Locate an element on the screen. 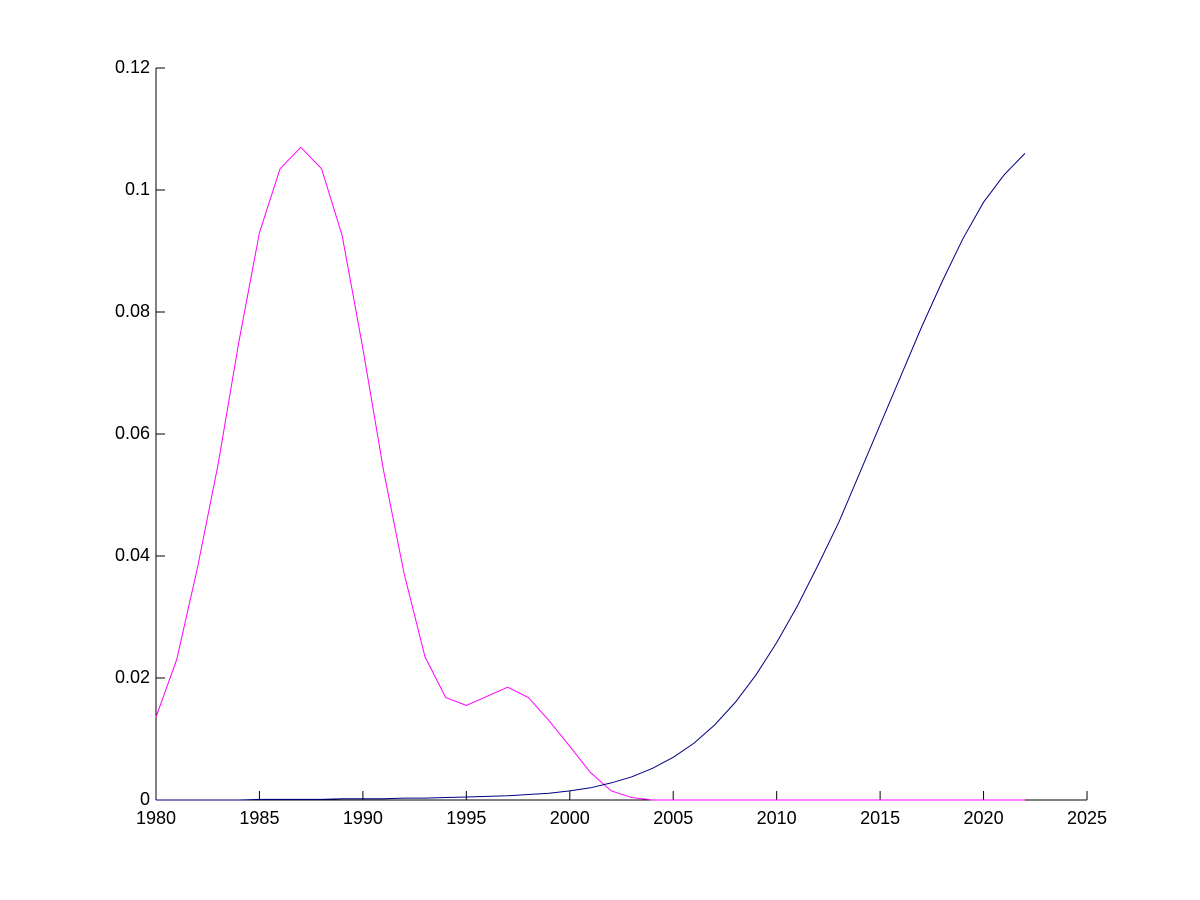 Image resolution: width=1200 pixels, height=900 pixels. y-tick-label: 0.12 is located at coordinates (132, 67).